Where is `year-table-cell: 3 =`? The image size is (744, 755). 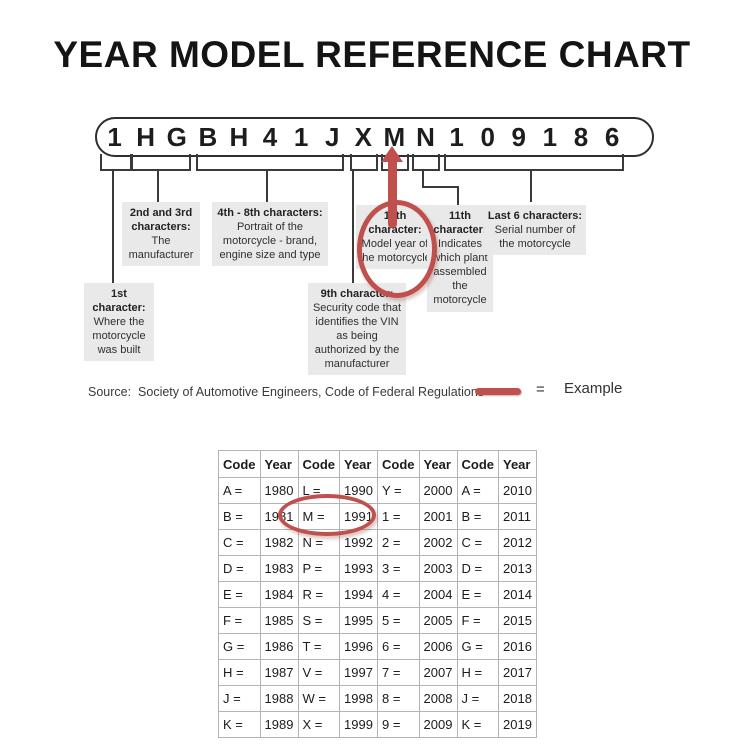 year-table-cell: 3 = is located at coordinates (398, 568).